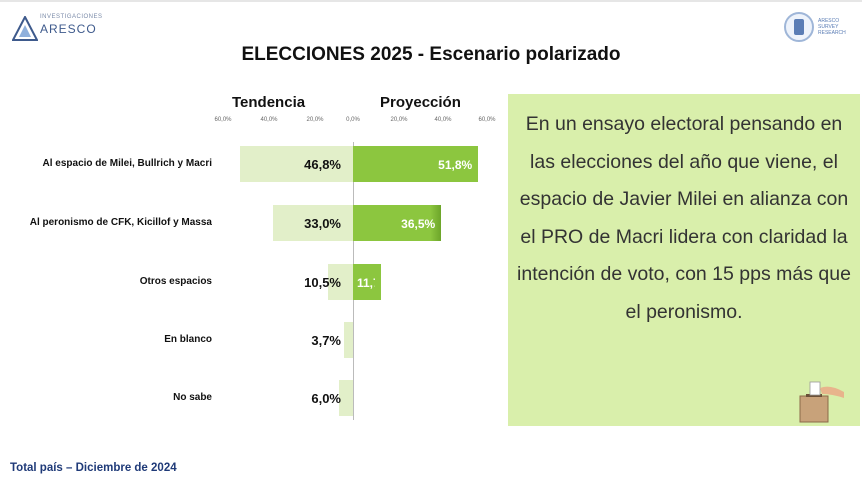 The height and width of the screenshot is (484, 862). What do you see at coordinates (353, 120) in the screenshot?
I see `tick-label: 0,0%` at bounding box center [353, 120].